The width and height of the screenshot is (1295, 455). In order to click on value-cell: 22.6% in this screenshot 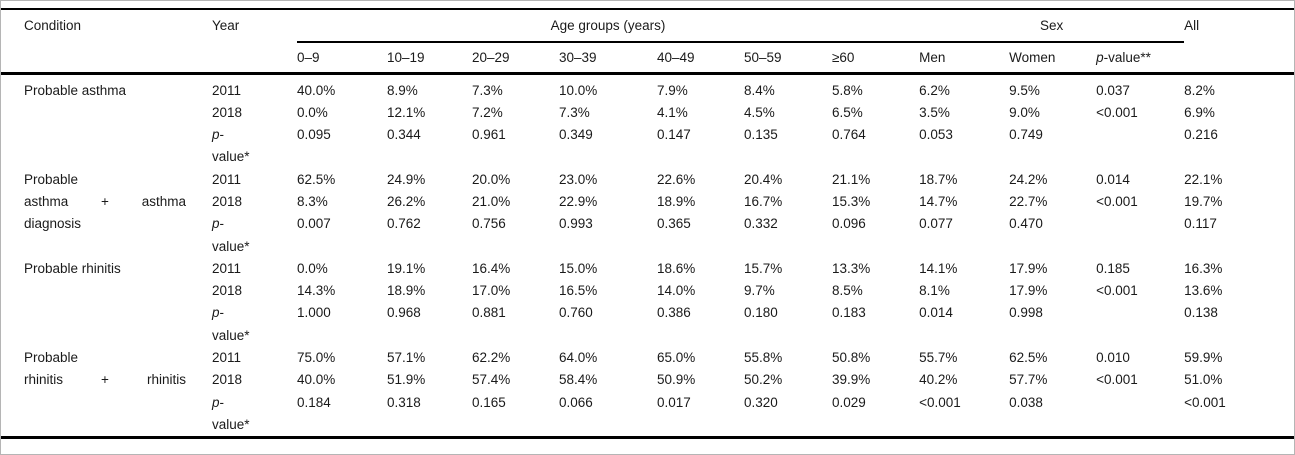, I will do `click(676, 179)`.